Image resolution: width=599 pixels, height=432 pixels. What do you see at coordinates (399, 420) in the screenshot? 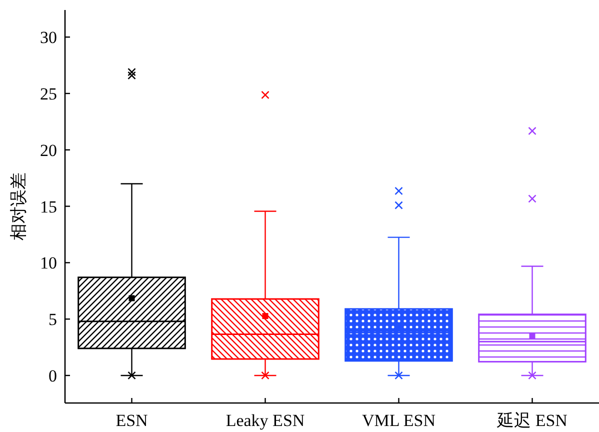
I see `x-tick-label: VML ESN` at bounding box center [399, 420].